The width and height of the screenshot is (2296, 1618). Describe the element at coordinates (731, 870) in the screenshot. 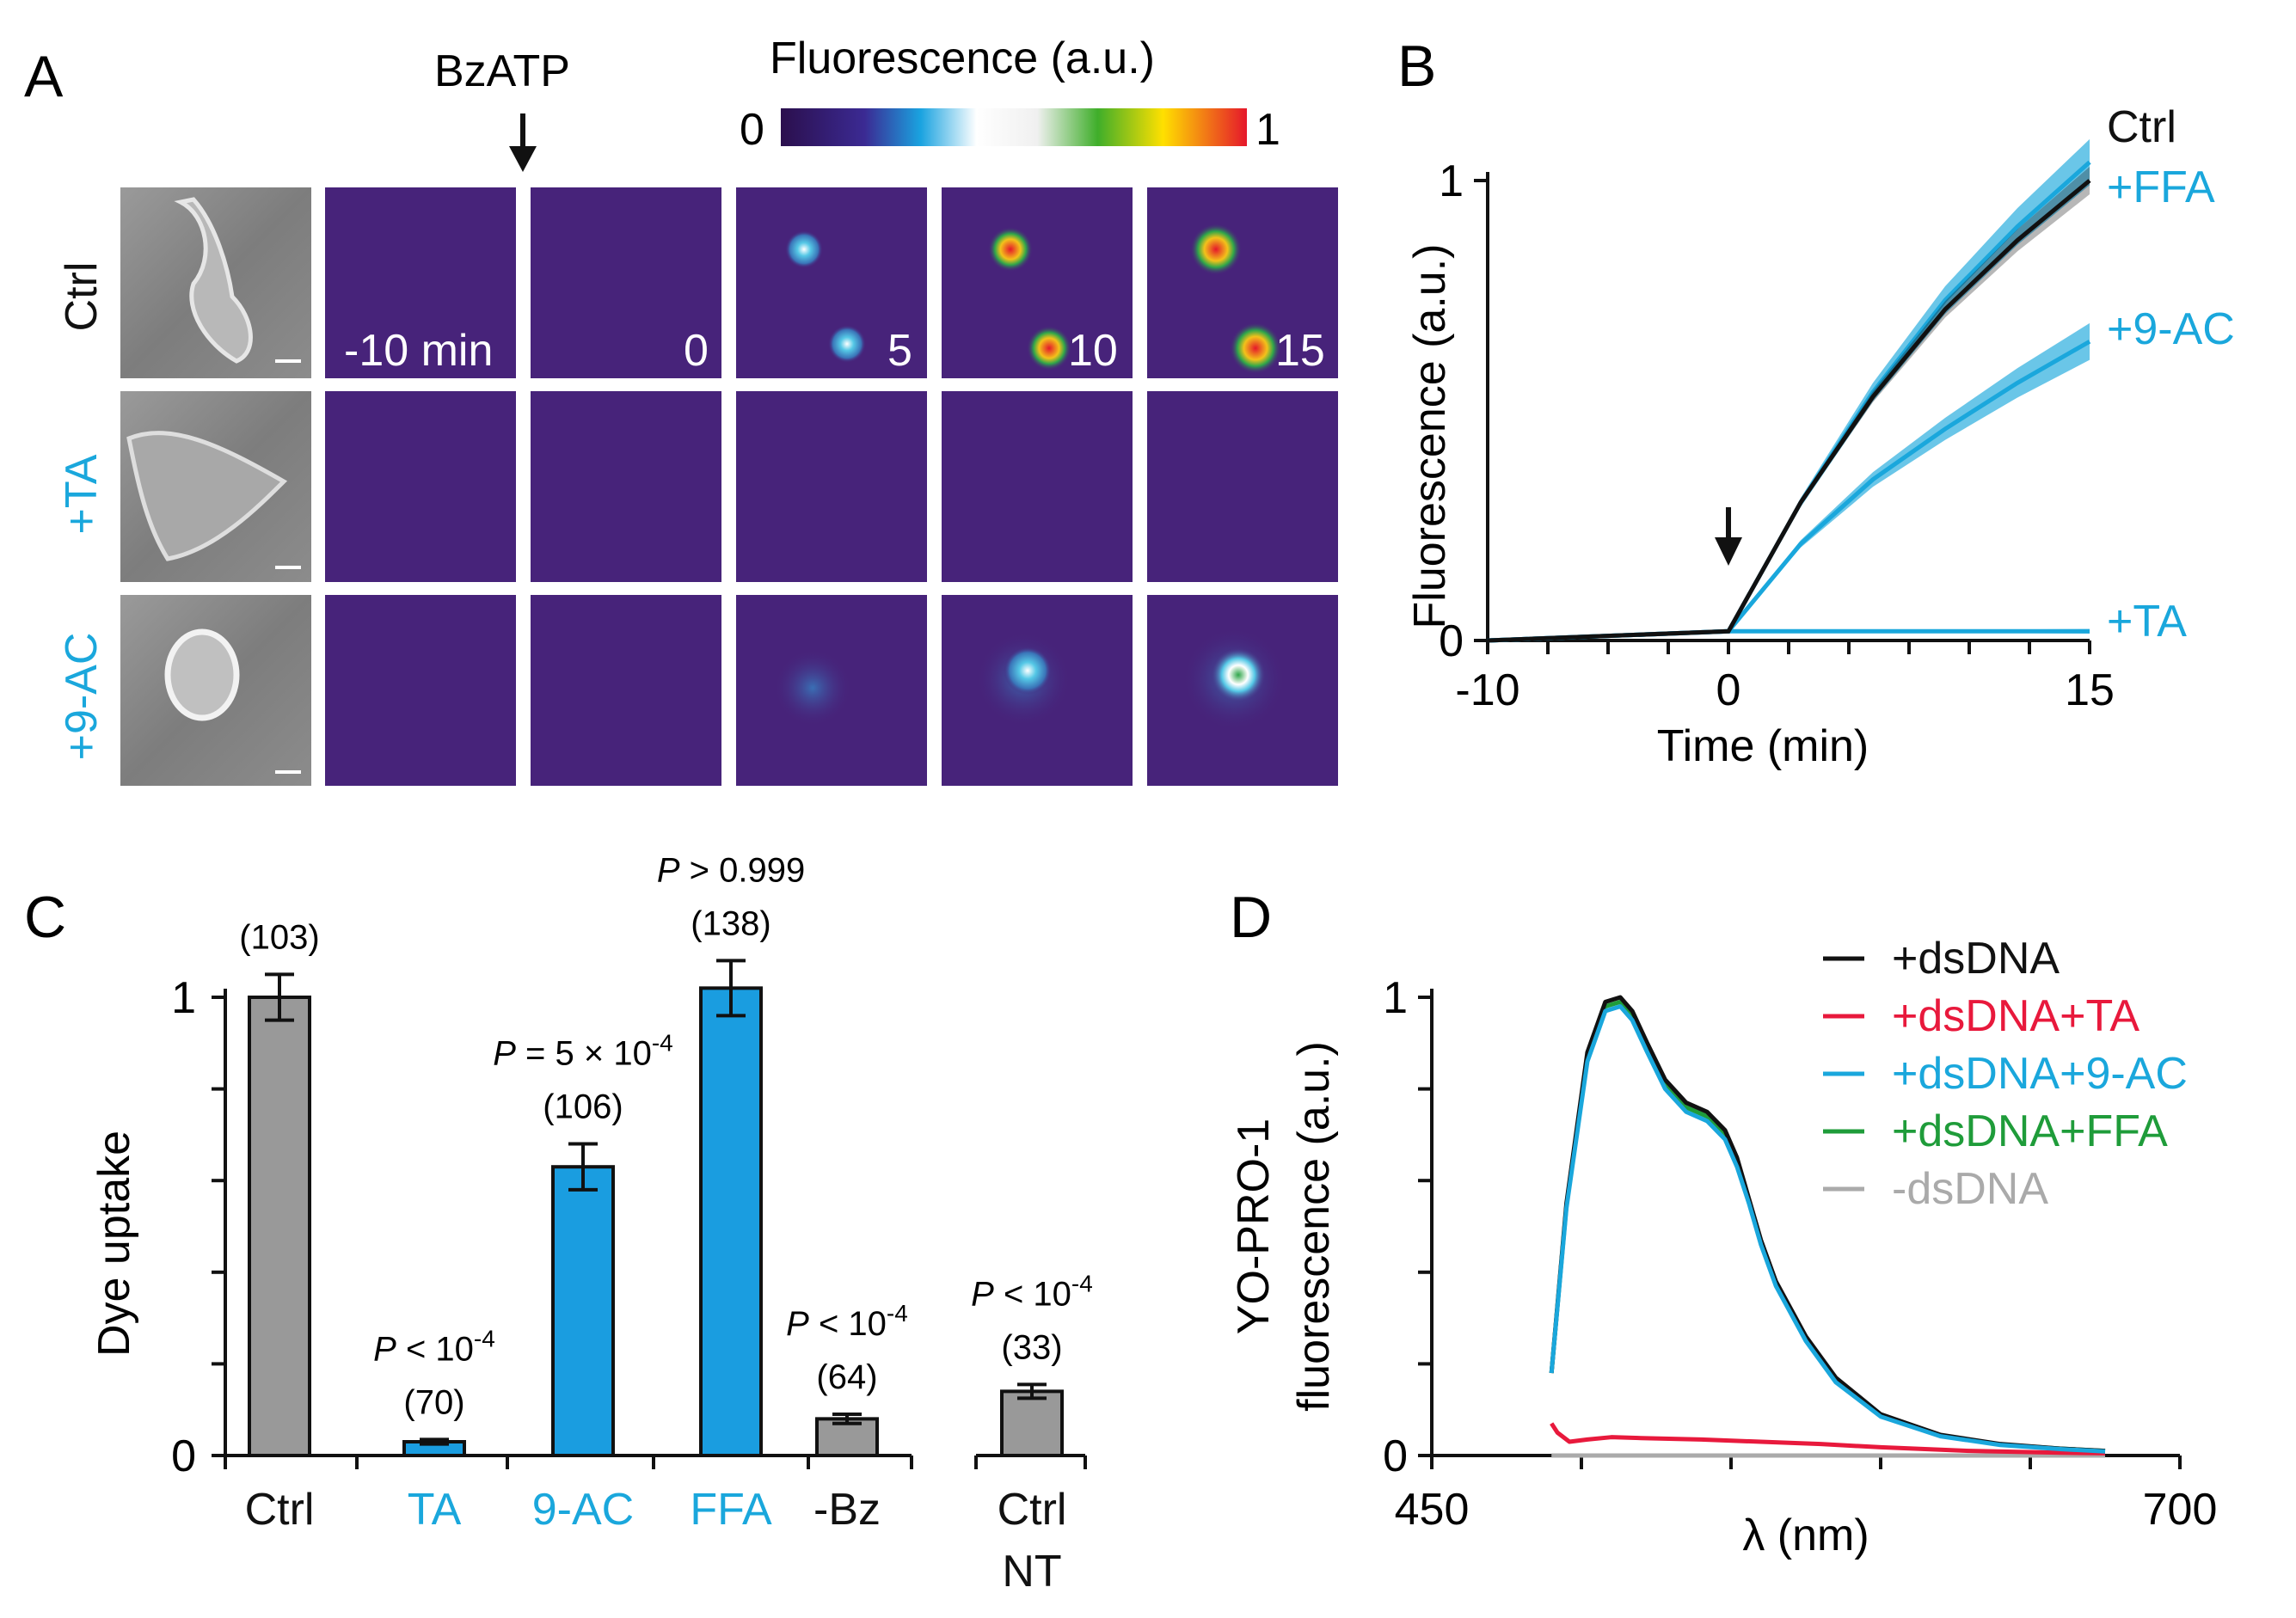

I see `p-value-label: P > 0.999` at that location.